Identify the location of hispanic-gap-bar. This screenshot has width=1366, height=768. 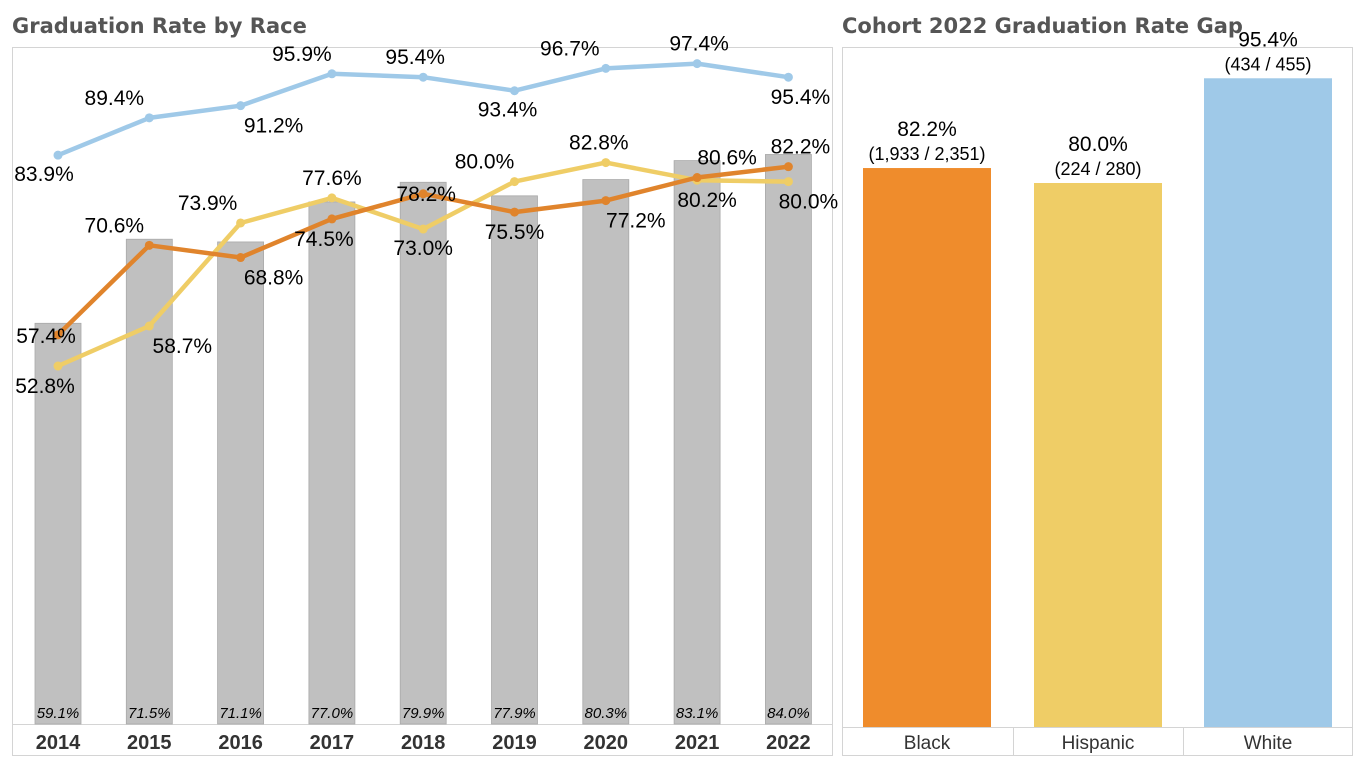
(1098, 455).